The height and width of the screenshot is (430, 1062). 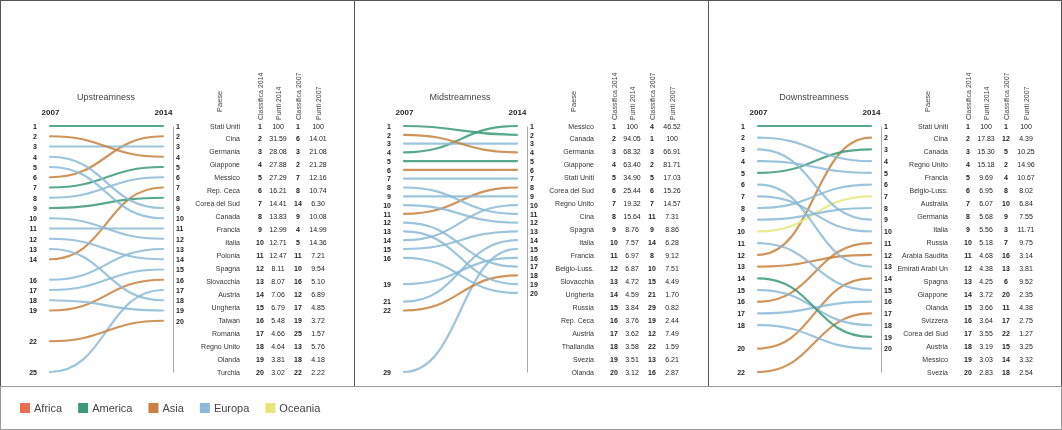 I want to click on category-label: Oceania, so click(x=300, y=408).